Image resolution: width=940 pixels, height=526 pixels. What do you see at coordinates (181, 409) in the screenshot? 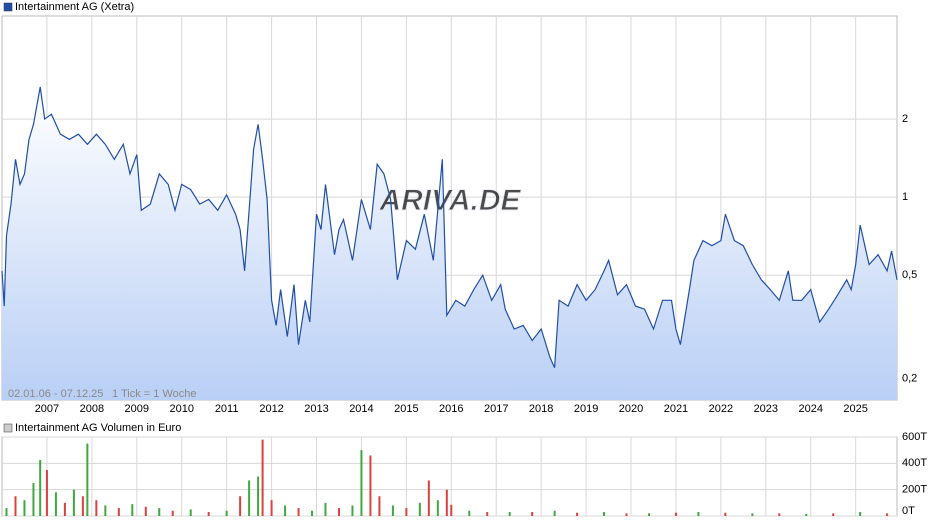
I see `x-tick-label: 2010` at bounding box center [181, 409].